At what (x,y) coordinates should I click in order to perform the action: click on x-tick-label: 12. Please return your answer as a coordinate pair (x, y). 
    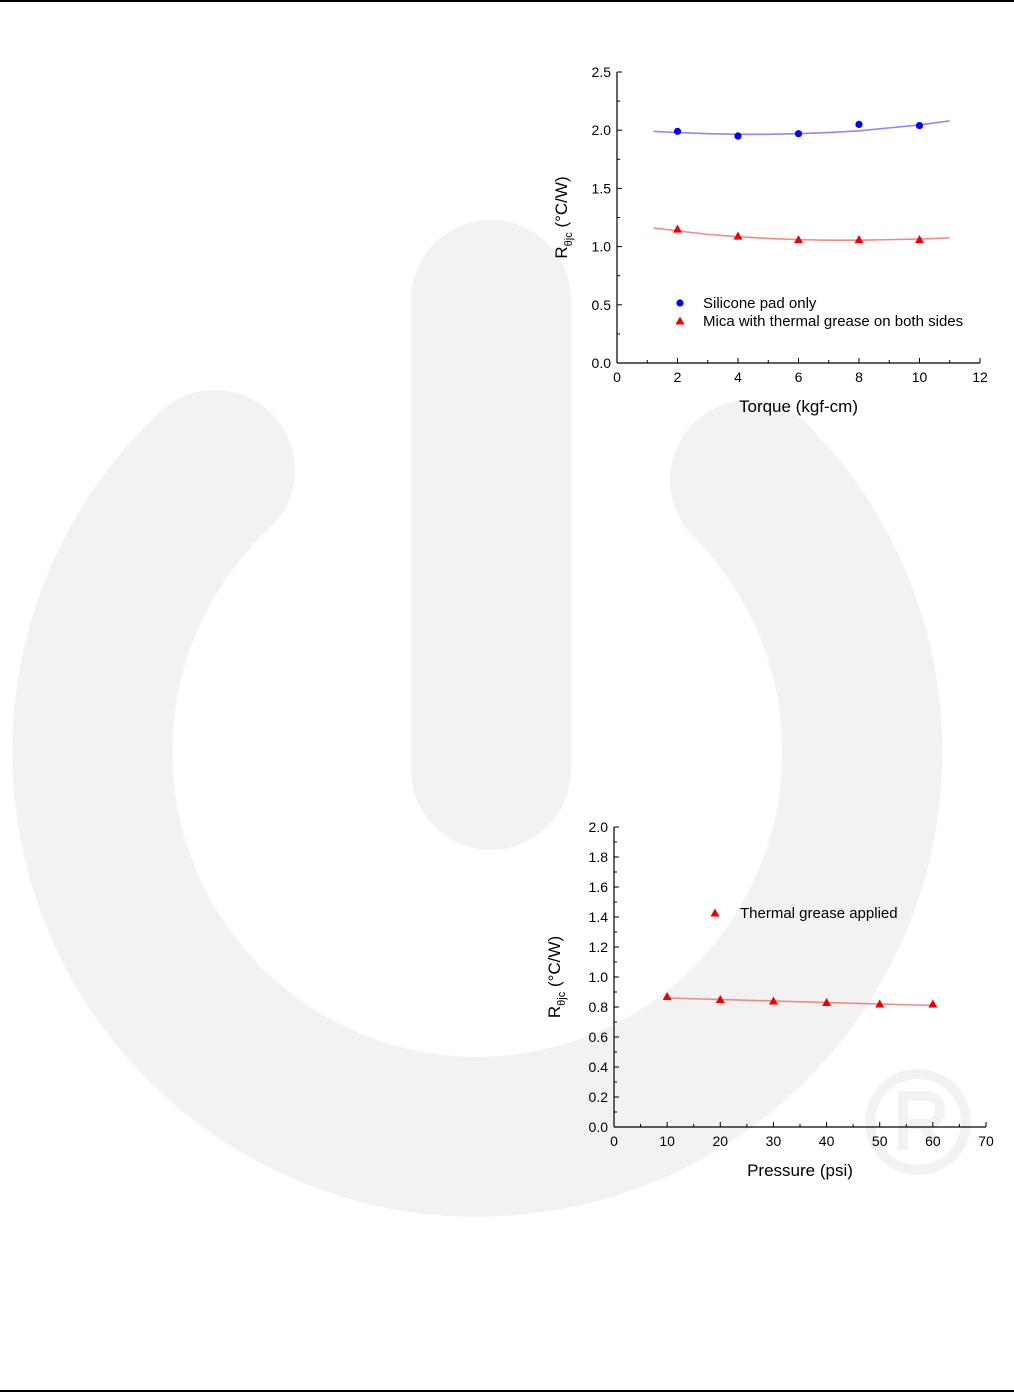
    Looking at the image, I should click on (980, 377).